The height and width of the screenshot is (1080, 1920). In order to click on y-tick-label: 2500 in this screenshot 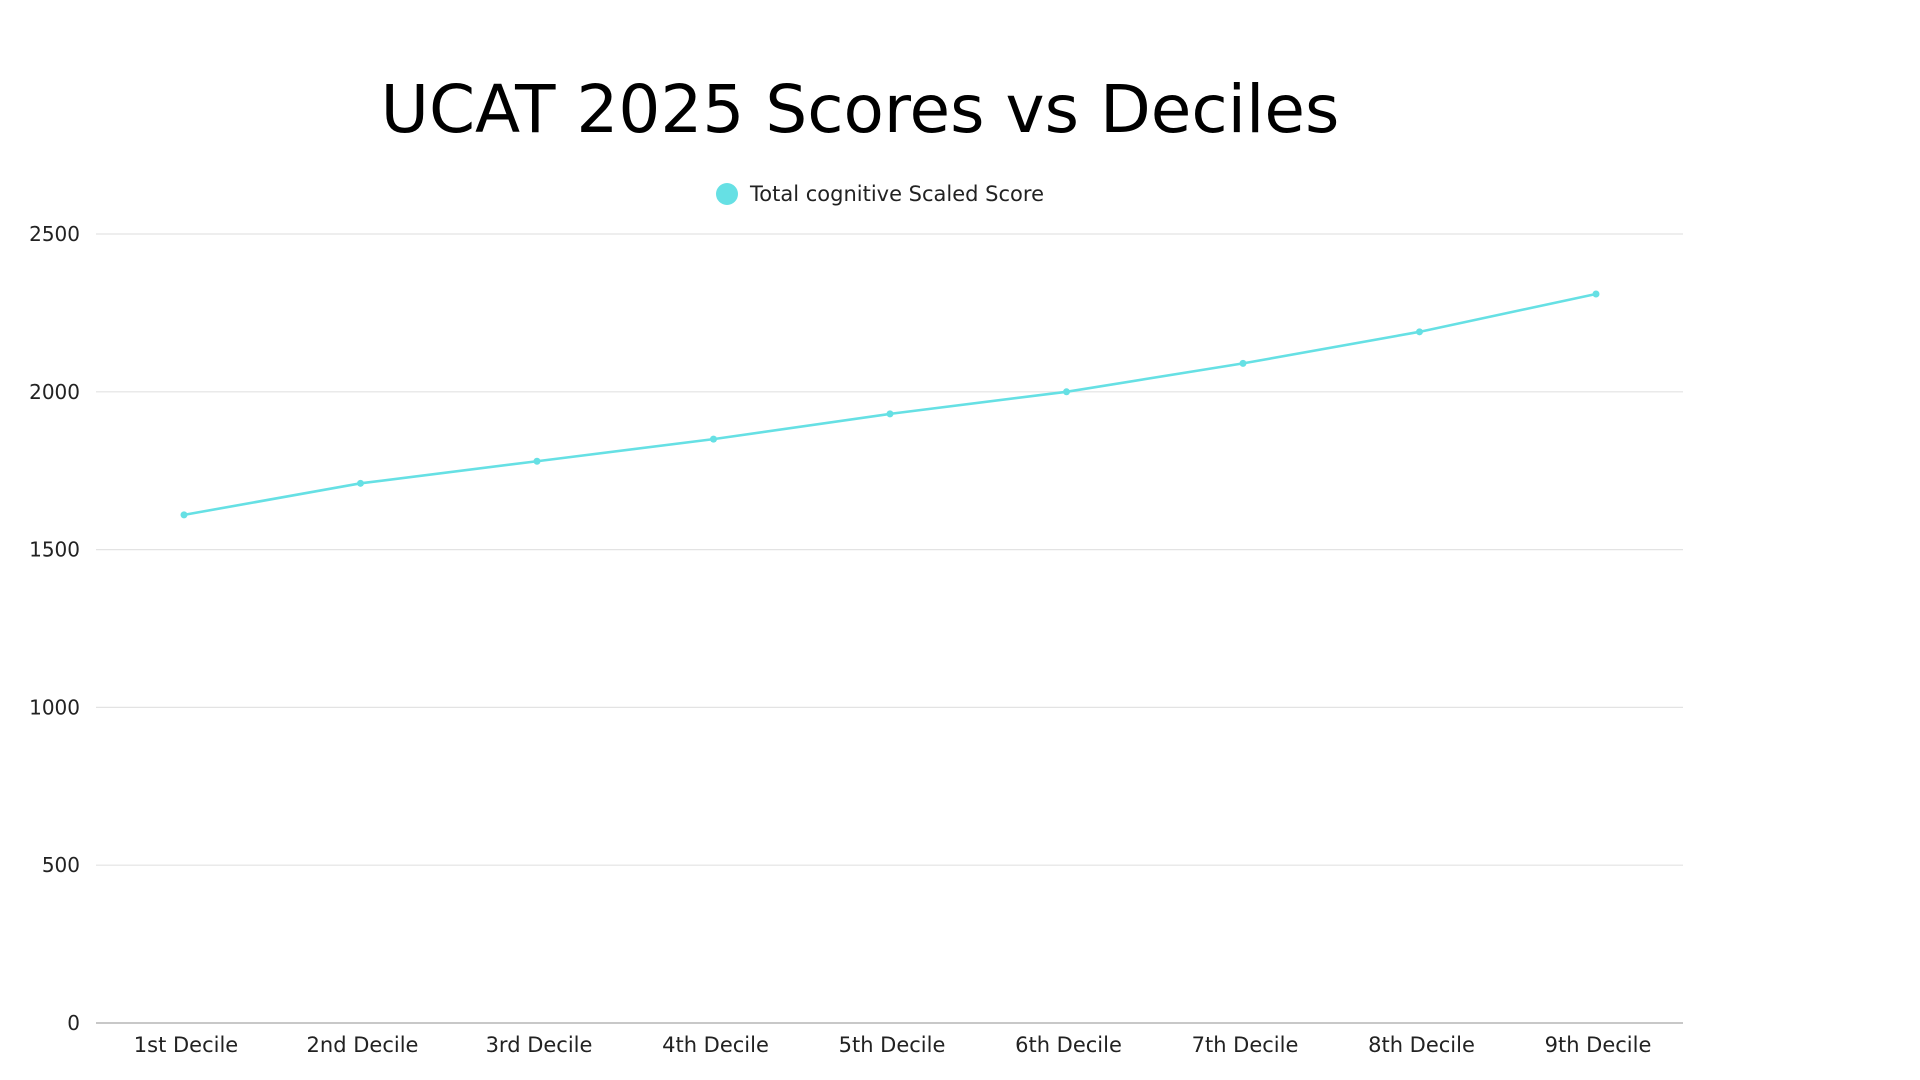, I will do `click(54, 234)`.